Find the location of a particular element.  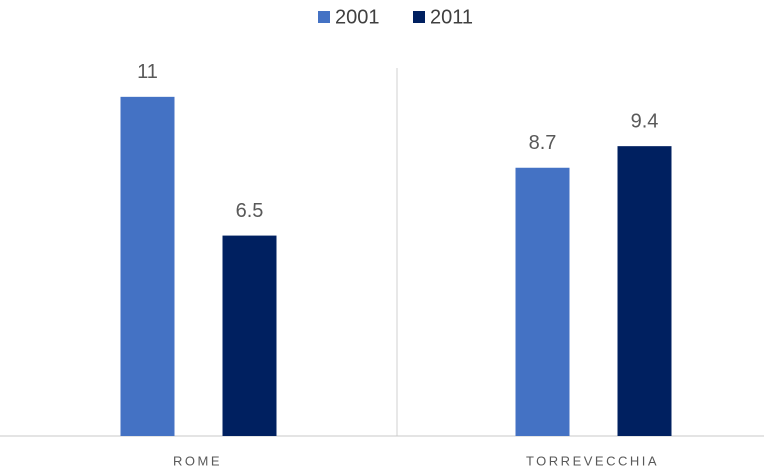

x-tick-label: ROME is located at coordinates (197, 460).